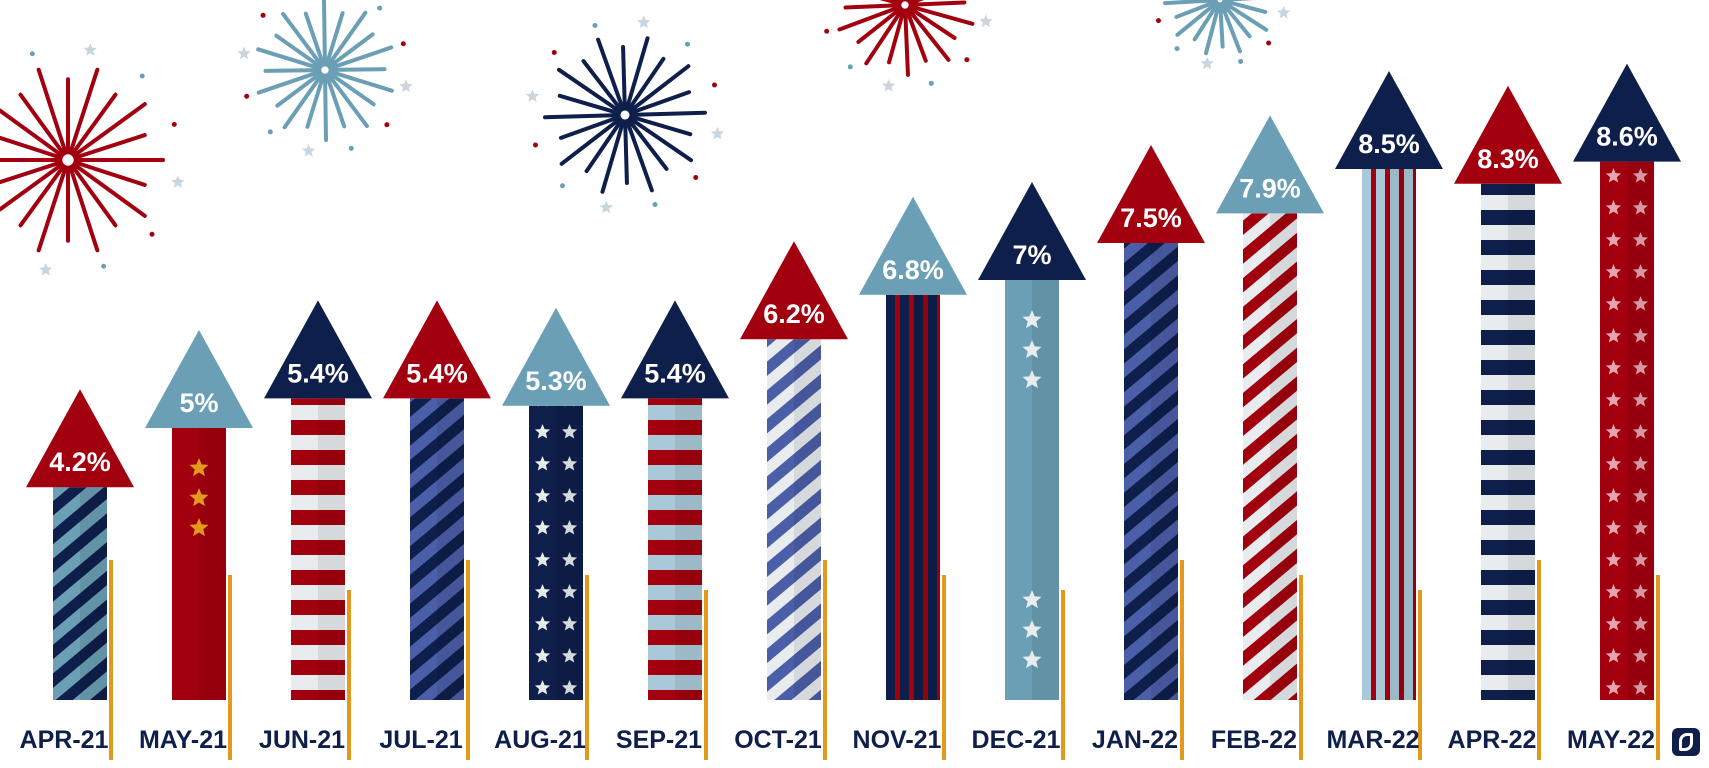  What do you see at coordinates (1492, 740) in the screenshot?
I see `category-label: APR-22` at bounding box center [1492, 740].